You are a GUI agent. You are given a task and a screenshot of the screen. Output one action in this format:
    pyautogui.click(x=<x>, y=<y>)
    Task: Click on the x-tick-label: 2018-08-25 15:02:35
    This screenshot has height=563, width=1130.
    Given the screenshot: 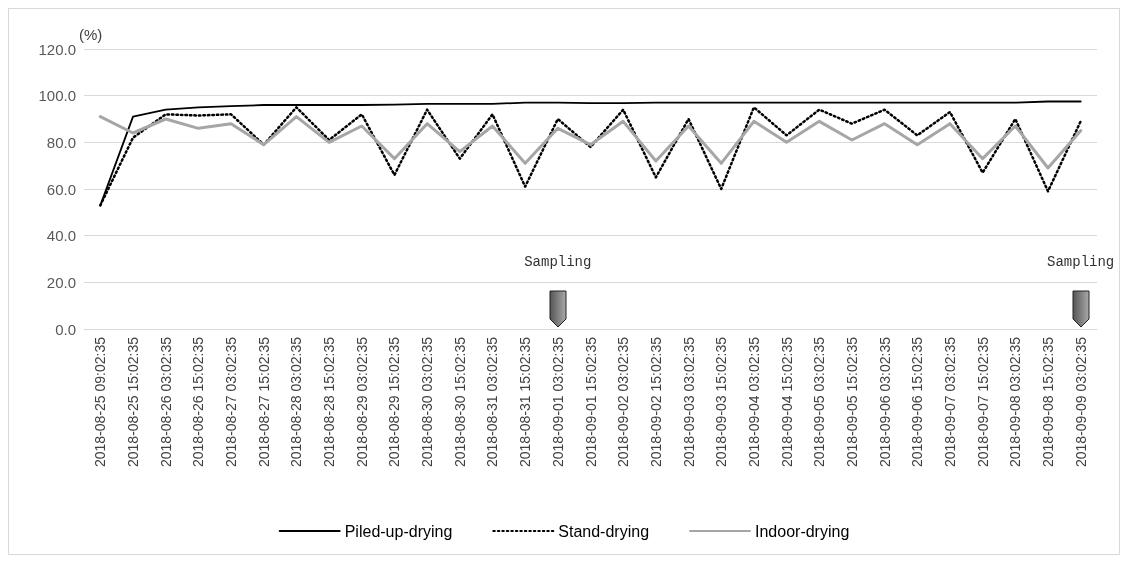 What is the action you would take?
    pyautogui.click(x=133, y=401)
    